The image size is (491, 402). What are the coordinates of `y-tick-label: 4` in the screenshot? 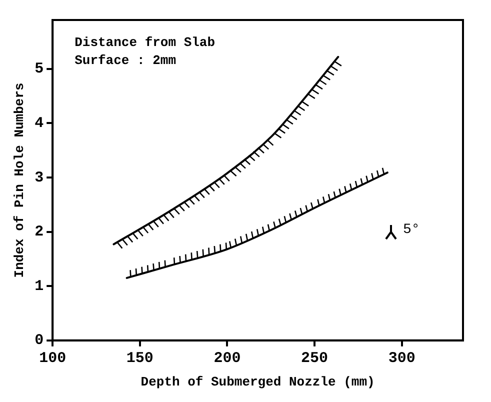 It's located at (39, 123).